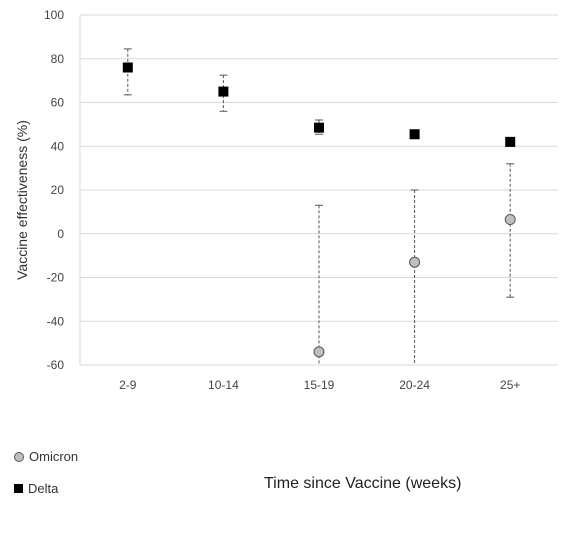 Image resolution: width=566 pixels, height=560 pixels. I want to click on y-tick-label: 80, so click(58, 59).